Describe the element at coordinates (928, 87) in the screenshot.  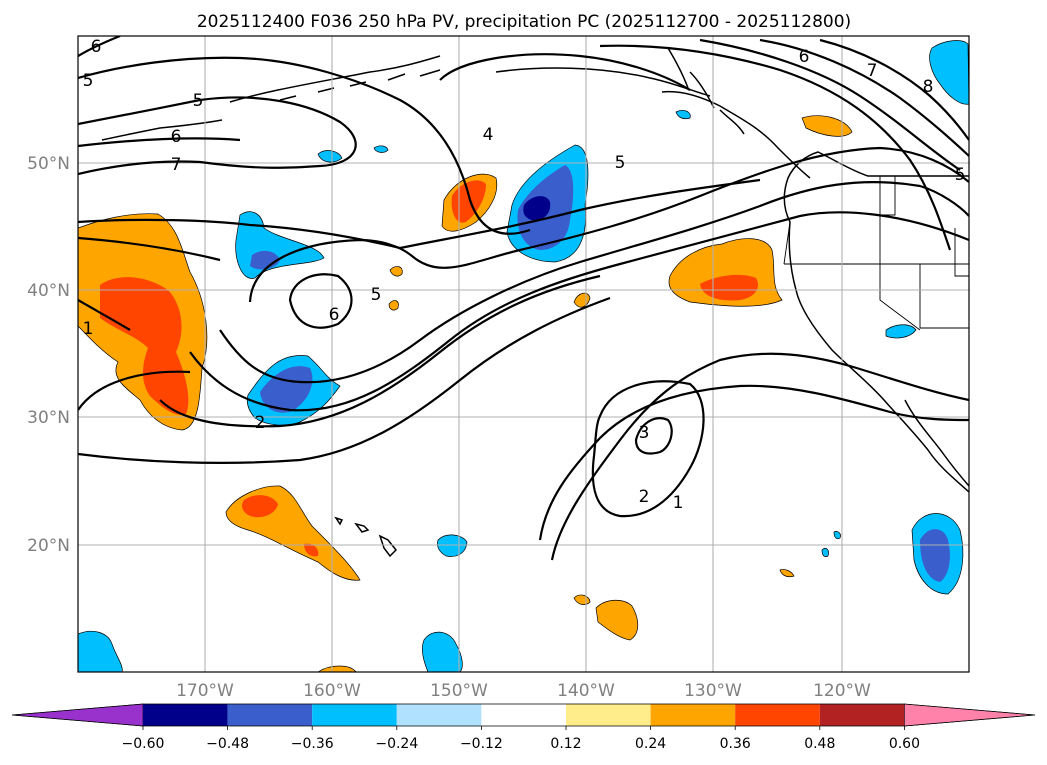
I see `contour-label: 8` at that location.